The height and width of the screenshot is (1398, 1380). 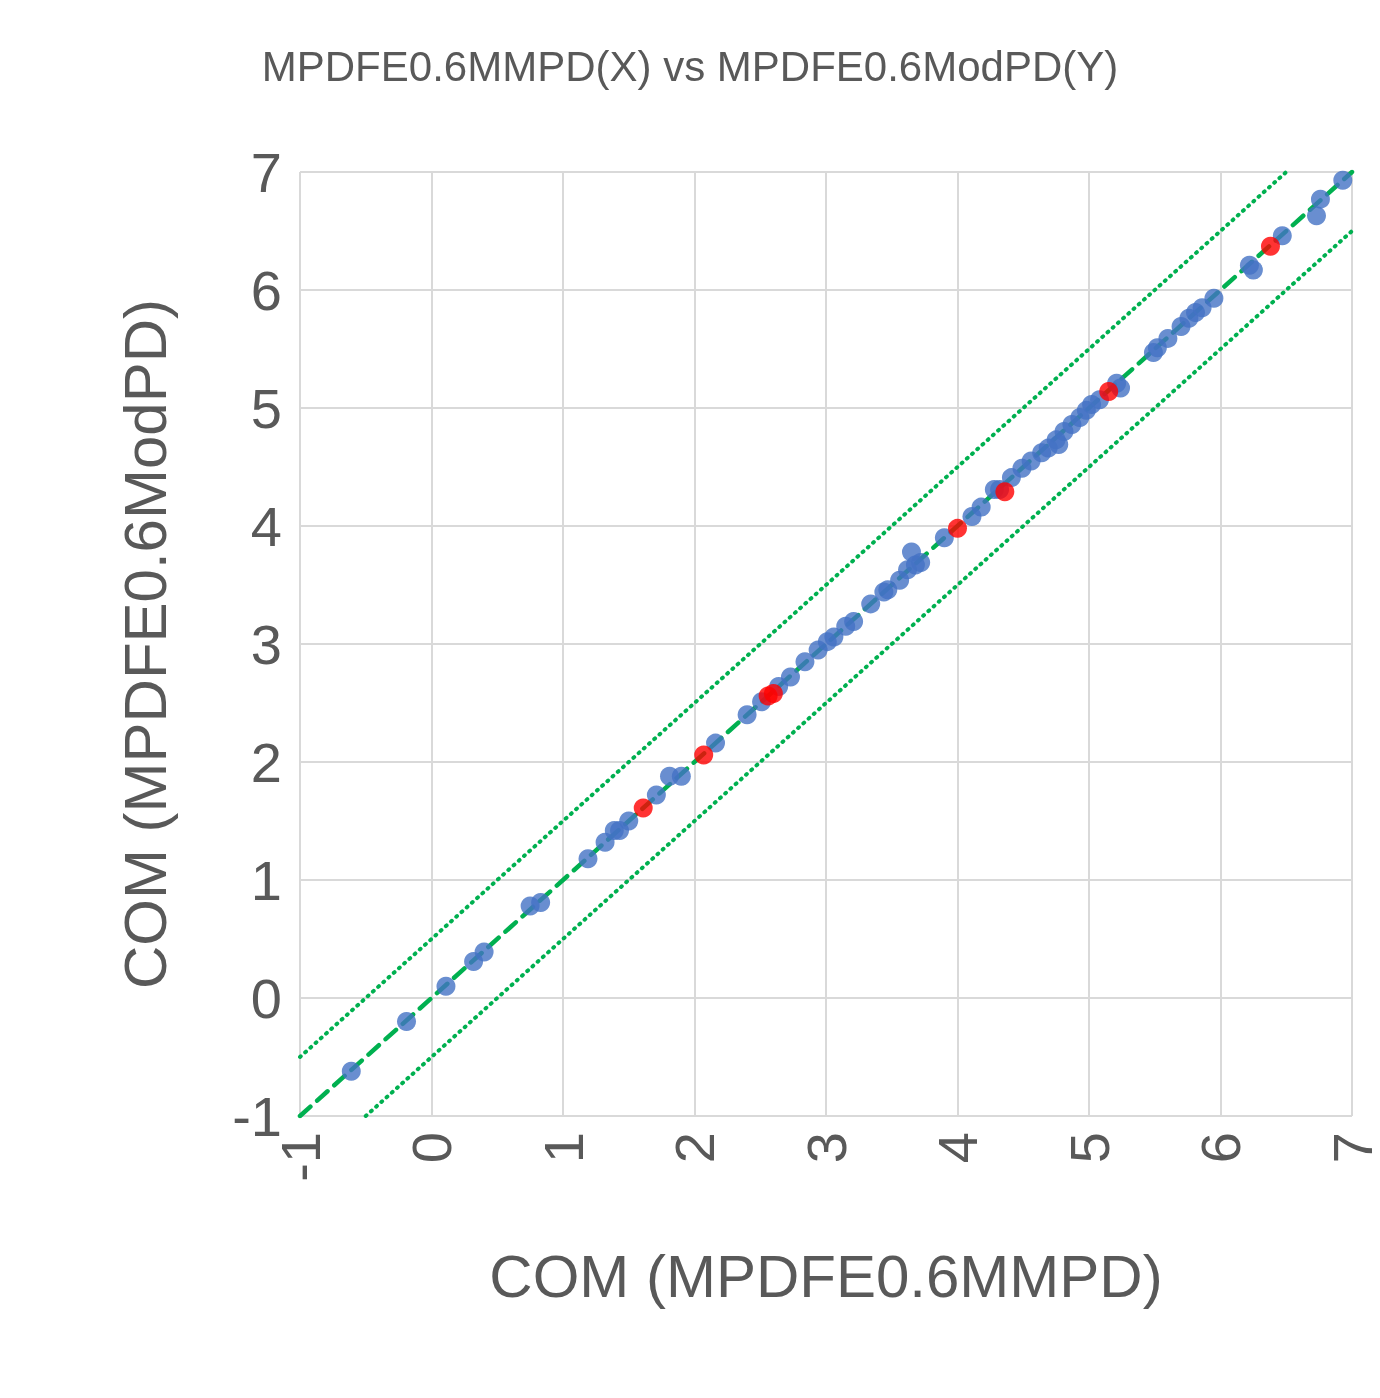 I want to click on chart-title: MPDFE0.6MMPD(X) vs MPDFE0.6ModPD(Y), so click(x=690, y=66).